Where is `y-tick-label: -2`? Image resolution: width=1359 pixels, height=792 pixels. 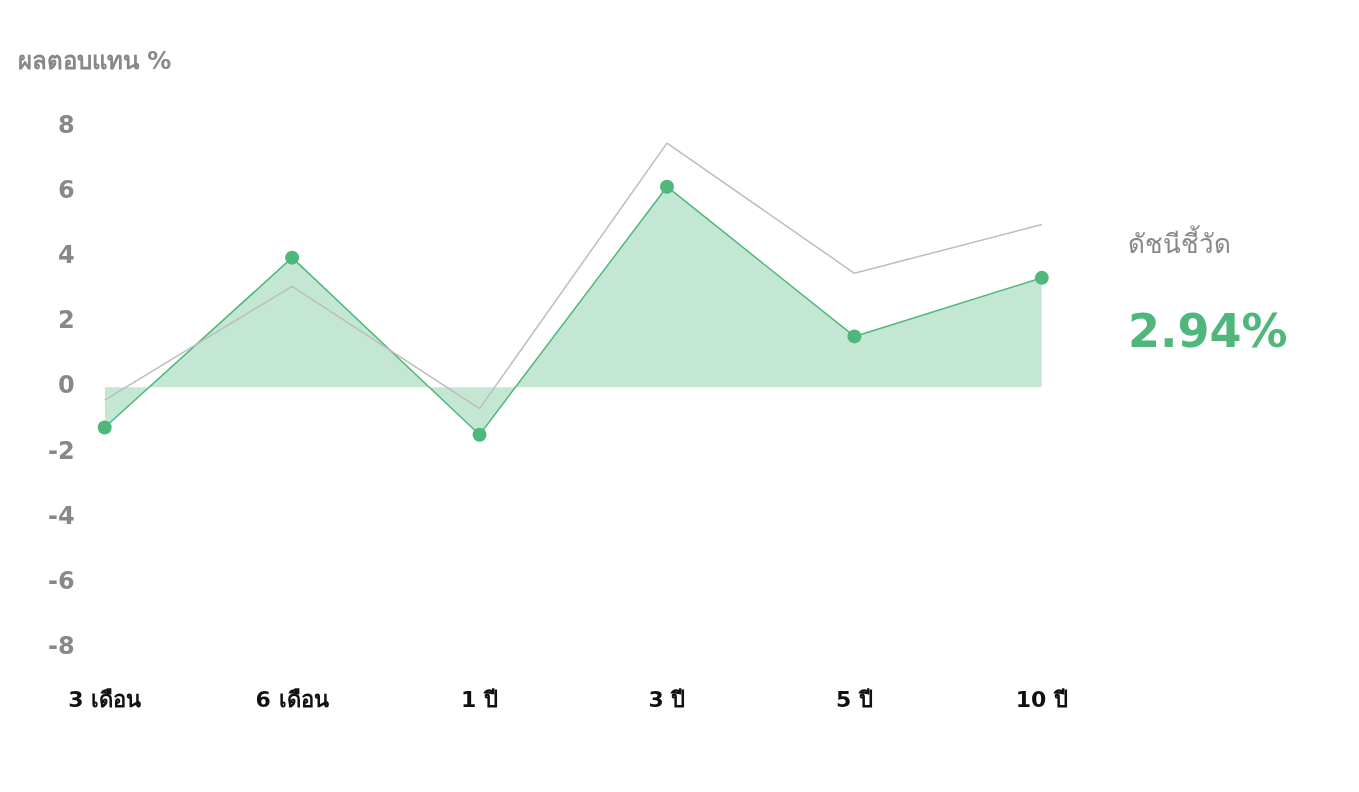
y-tick-label: -2 is located at coordinates (61, 450).